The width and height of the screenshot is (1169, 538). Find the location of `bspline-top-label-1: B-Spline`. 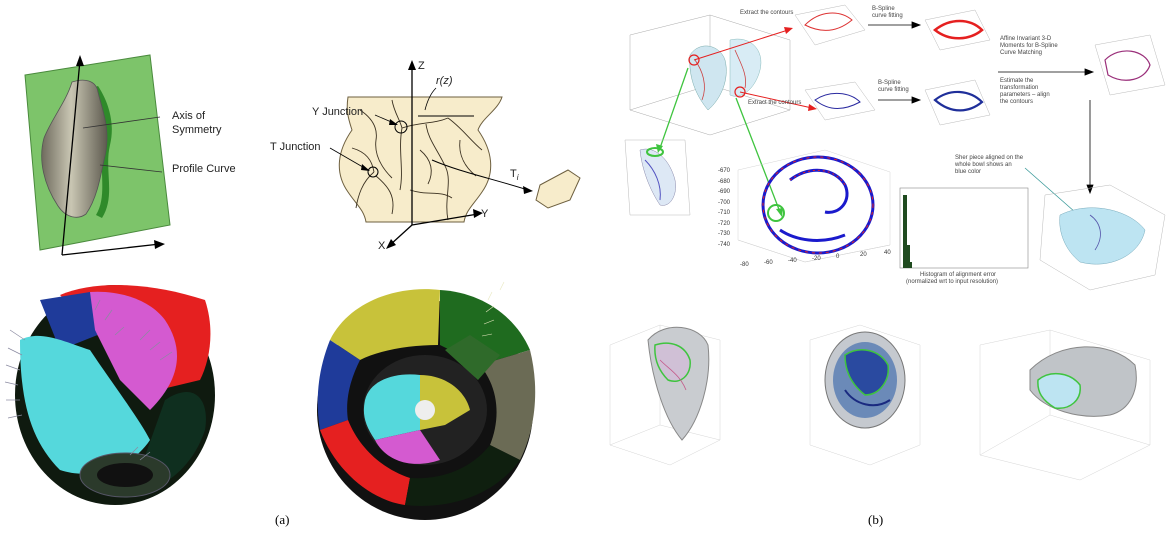

bspline-top-label-1: B-Spline is located at coordinates (883, 9).